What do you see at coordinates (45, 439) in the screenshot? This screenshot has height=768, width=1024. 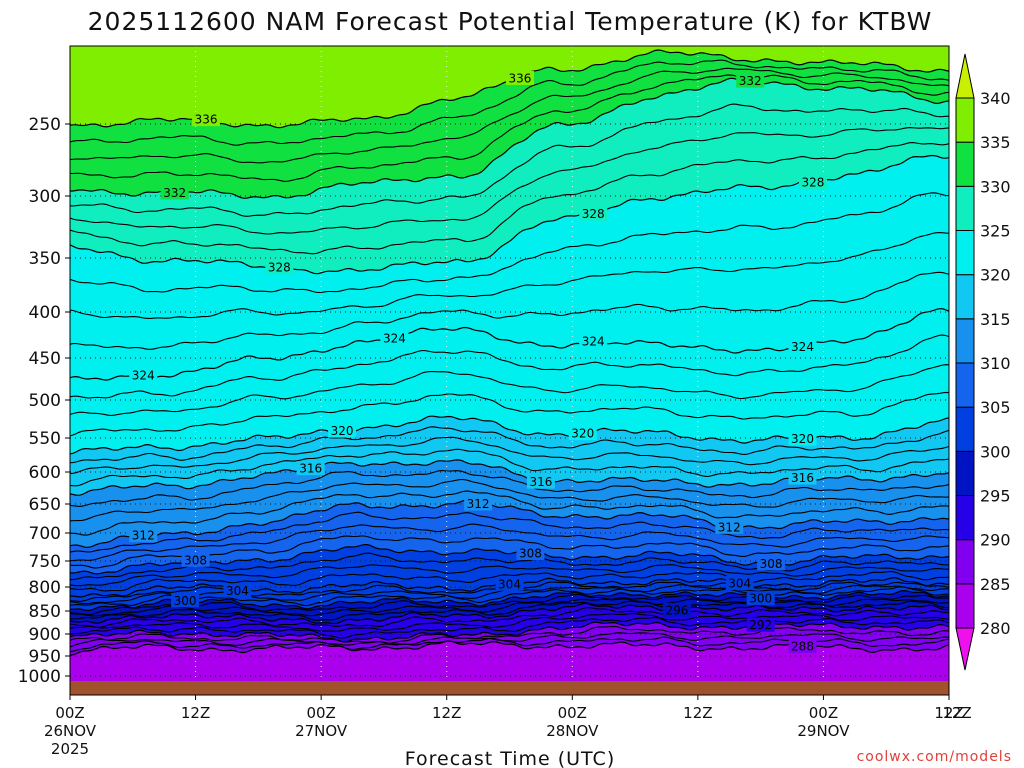 I see `y-tick-label-550: 550` at bounding box center [45, 439].